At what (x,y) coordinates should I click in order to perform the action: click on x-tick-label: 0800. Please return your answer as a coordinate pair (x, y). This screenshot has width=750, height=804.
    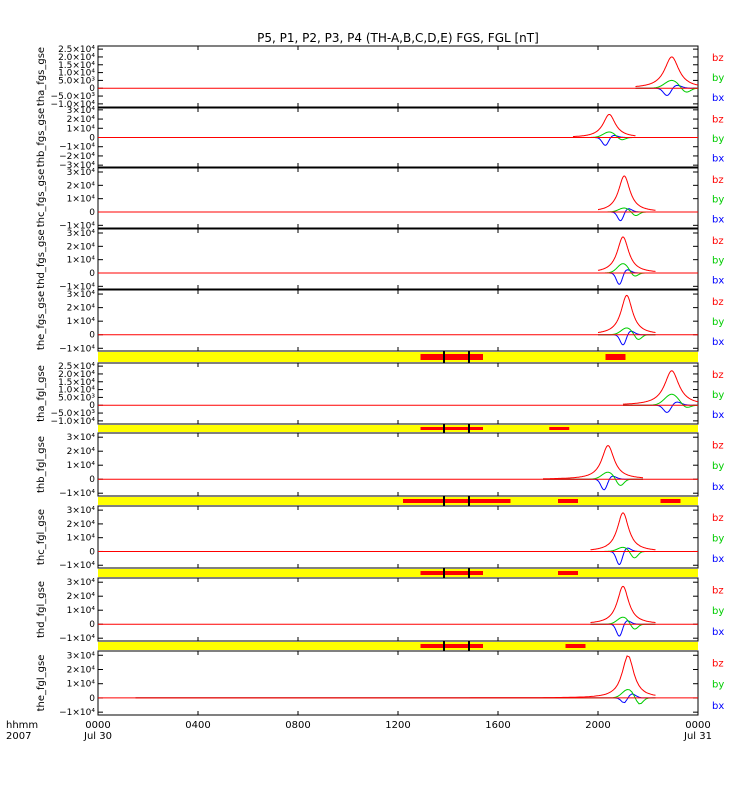
    Looking at the image, I should click on (297, 725).